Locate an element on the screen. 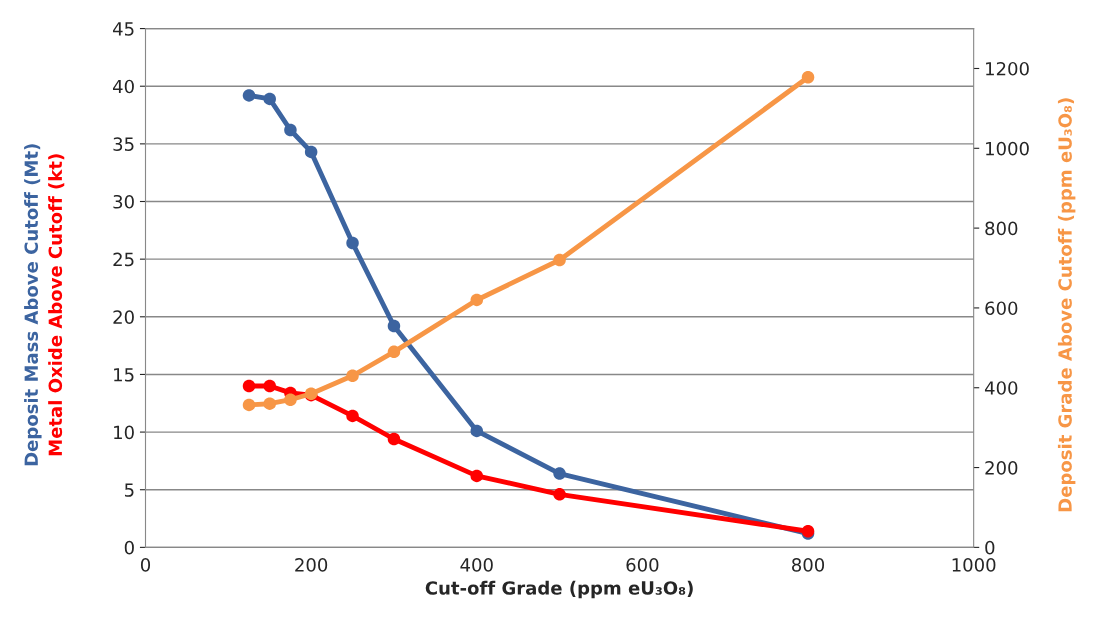 This screenshot has height=635, width=1094. text: Deposit Mass Above Cutoff (Mt) is located at coordinates (33, 305).